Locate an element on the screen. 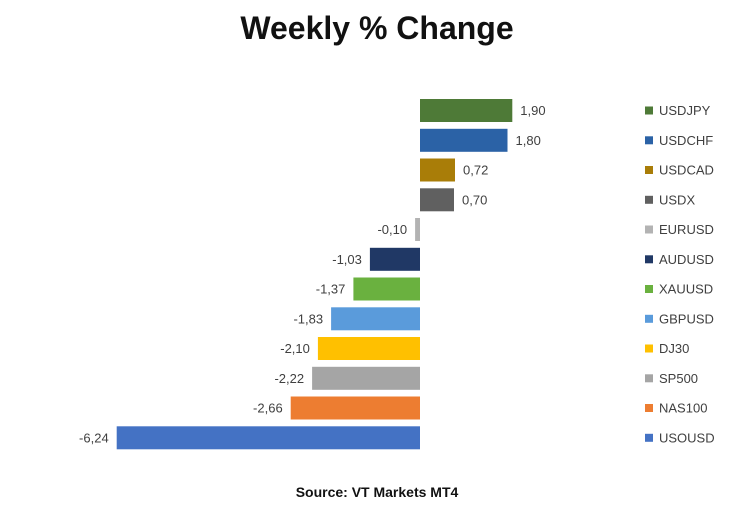 This screenshot has width=754, height=516. data-label-usdcad: 0,72 is located at coordinates (475, 170).